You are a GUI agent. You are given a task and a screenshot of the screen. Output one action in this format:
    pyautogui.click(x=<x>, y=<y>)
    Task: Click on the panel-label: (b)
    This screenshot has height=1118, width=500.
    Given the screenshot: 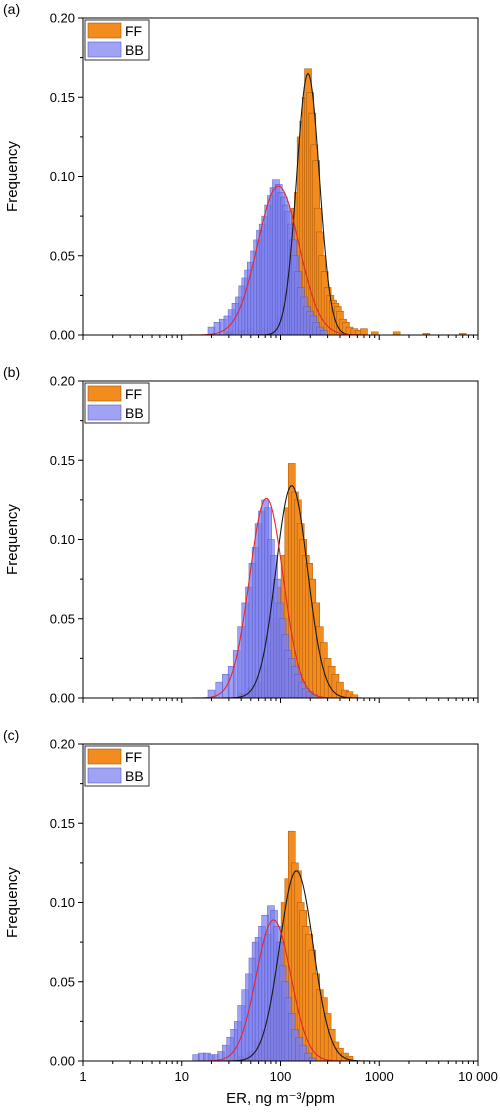 What is the action you would take?
    pyautogui.click(x=11, y=372)
    